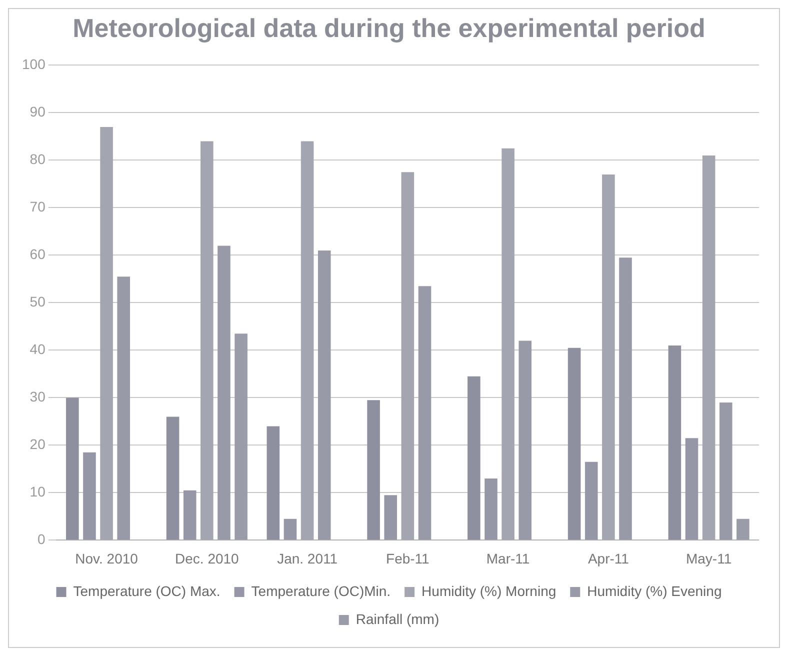  What do you see at coordinates (38, 159) in the screenshot?
I see `y-tick-label: 80` at bounding box center [38, 159].